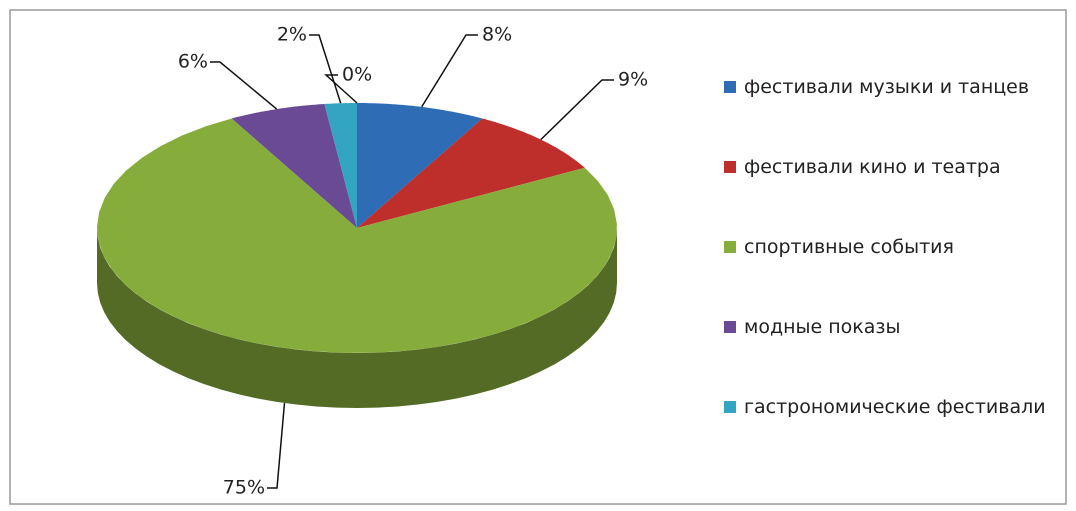 The height and width of the screenshot is (511, 1076). I want to click on legend-item: фестивали кино и театра, so click(892, 192).